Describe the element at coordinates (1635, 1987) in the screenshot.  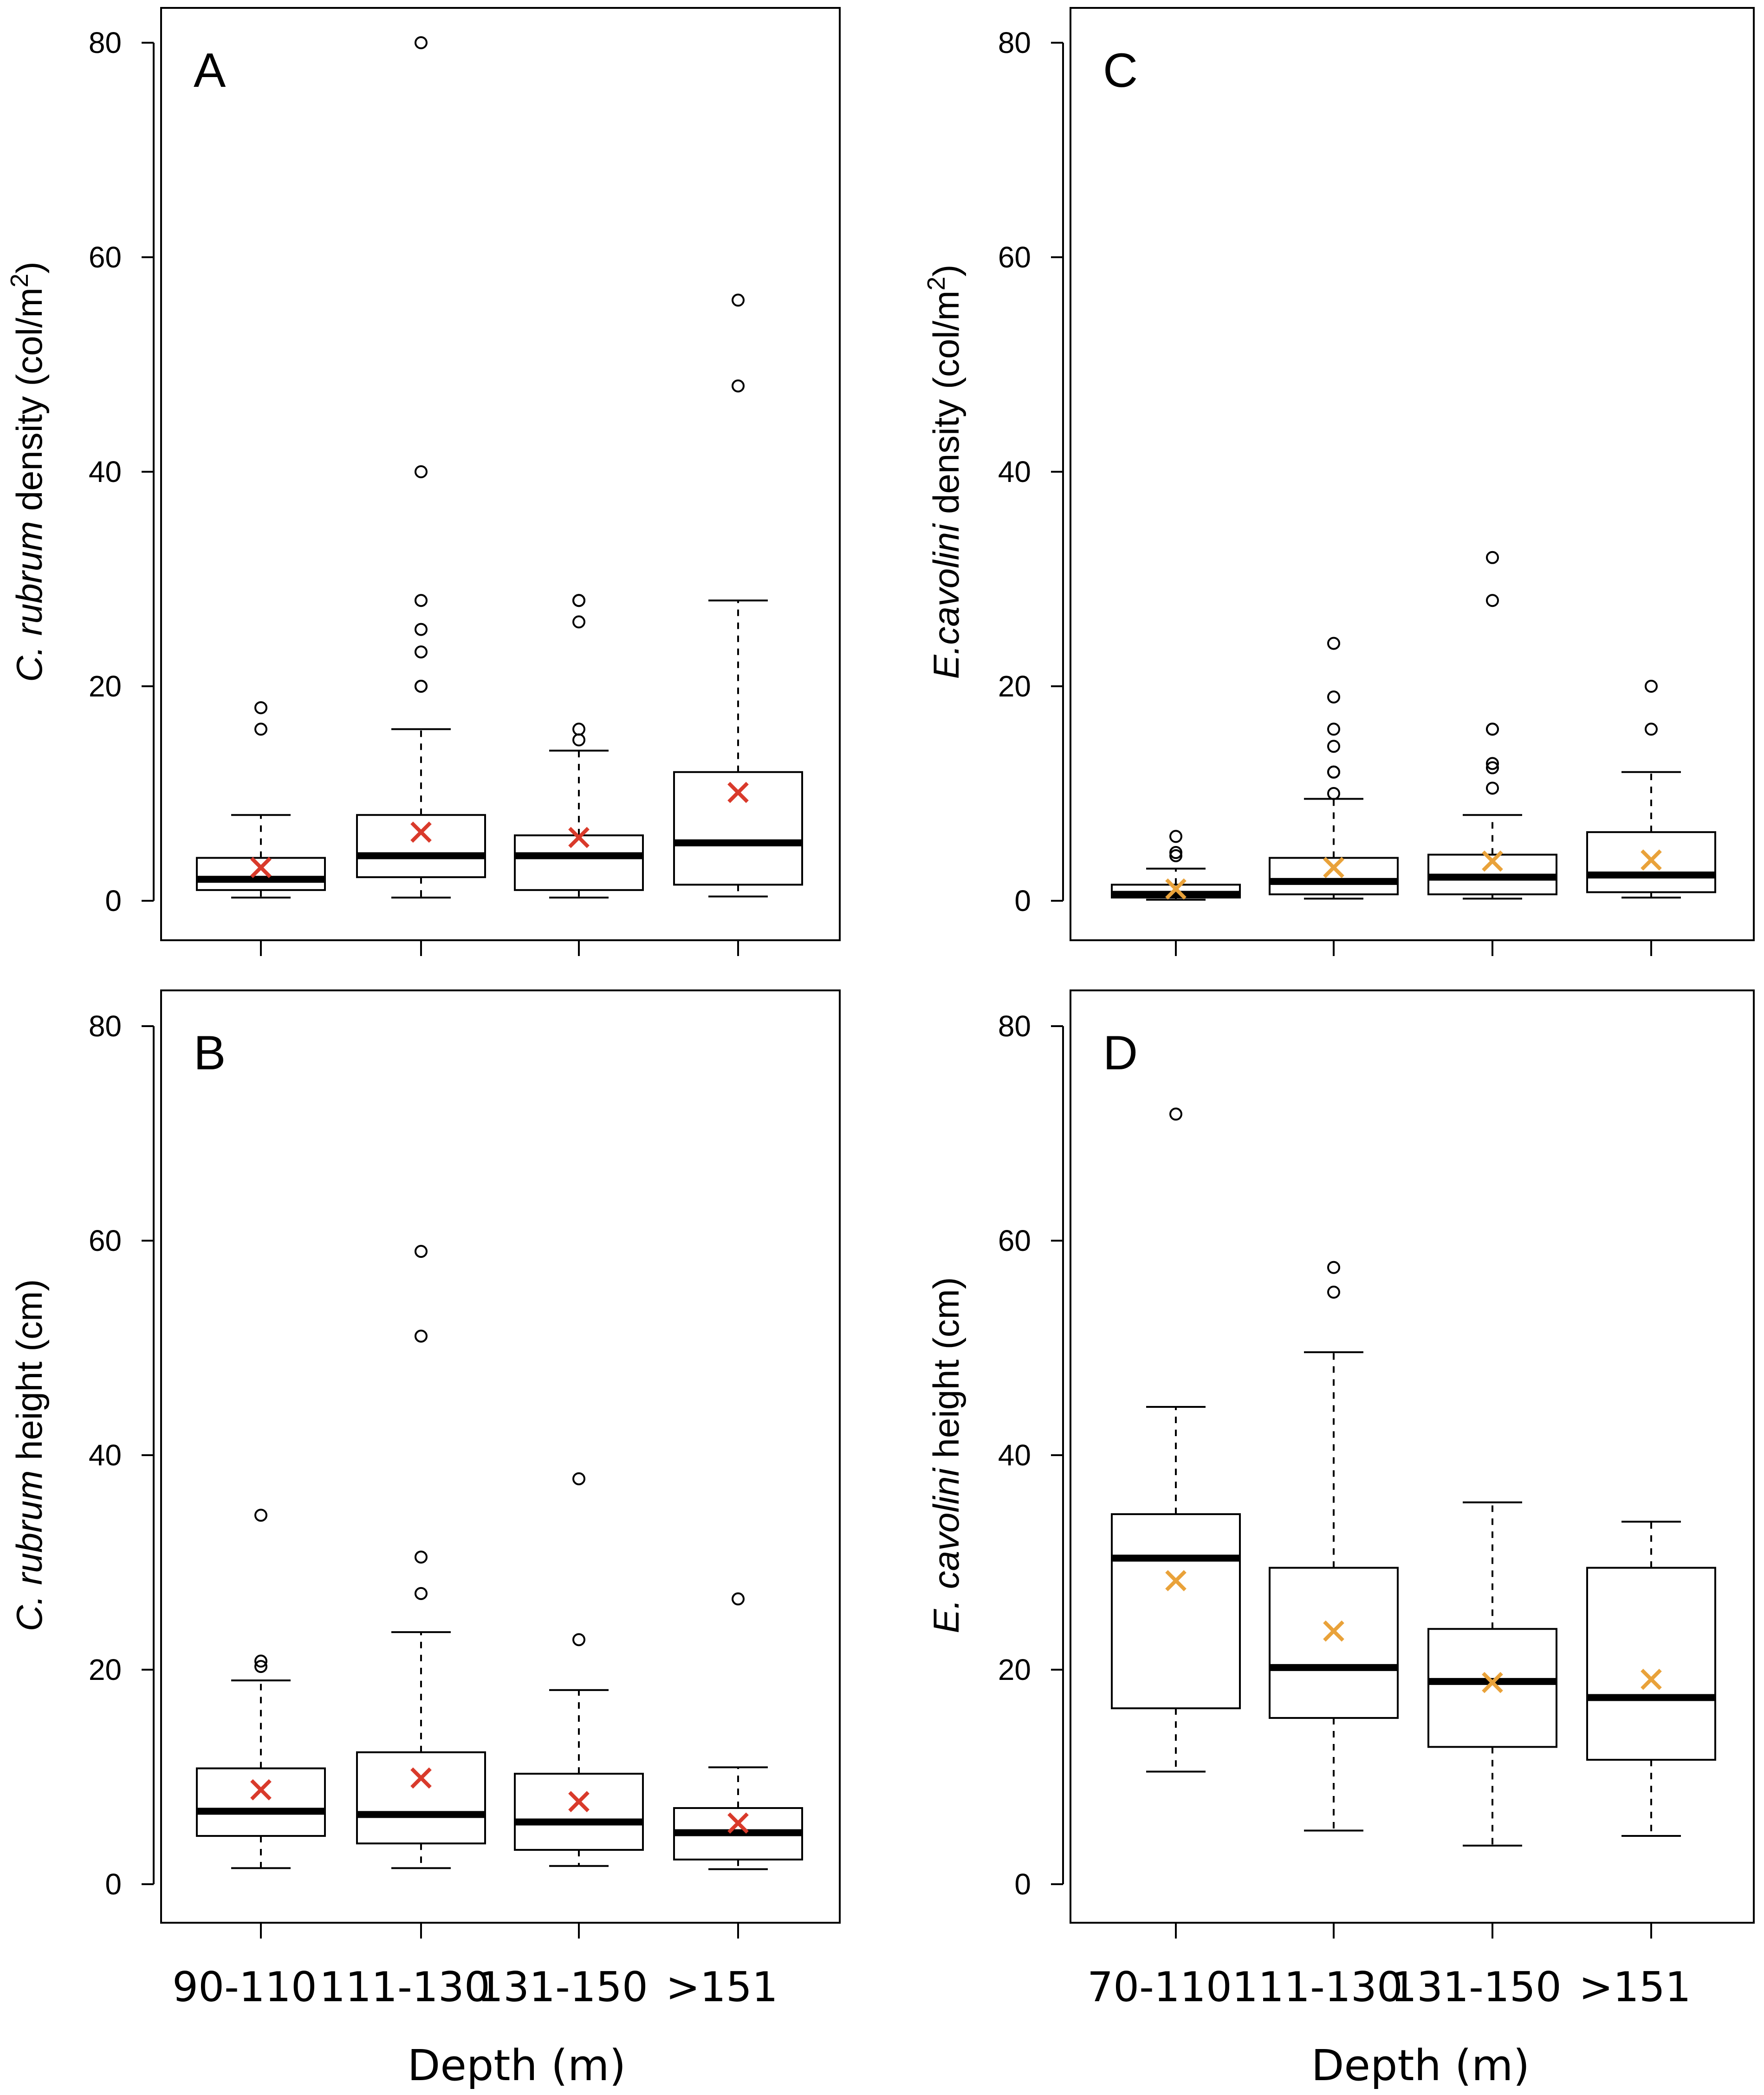
I see `x-category-label: >151` at that location.